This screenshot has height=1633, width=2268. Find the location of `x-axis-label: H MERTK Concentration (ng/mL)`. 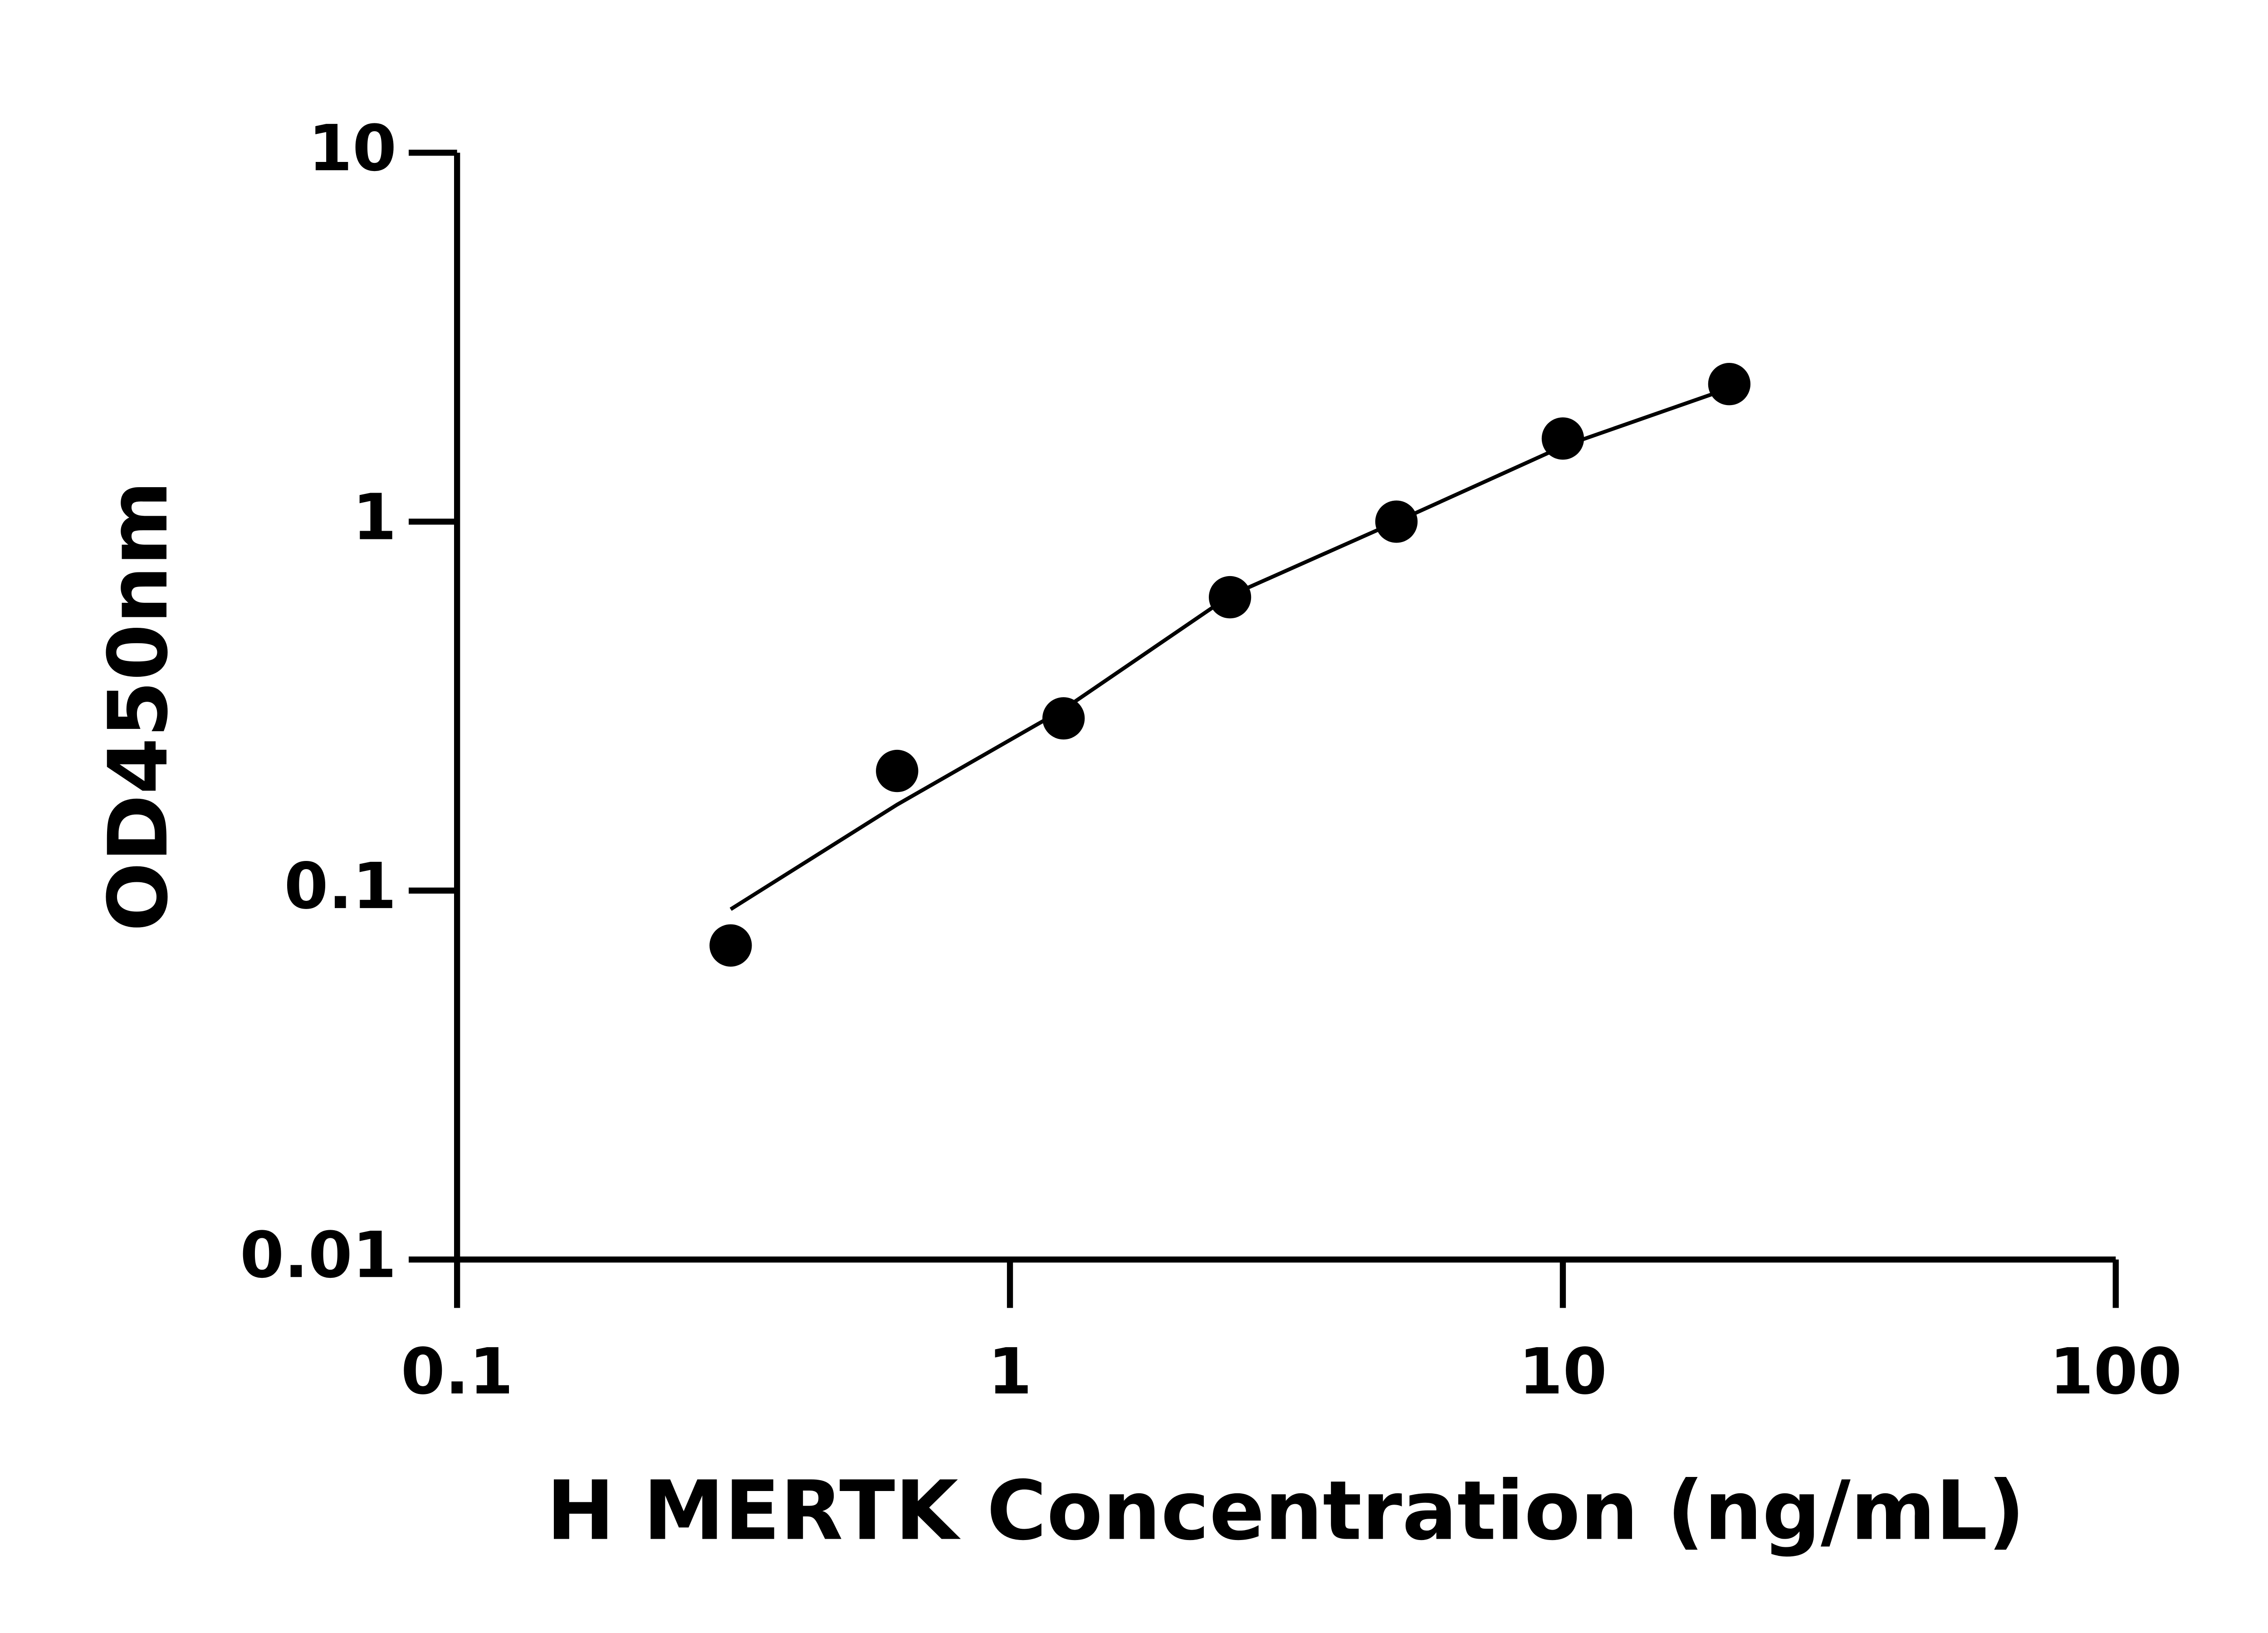

x-axis-label: H MERTK Concentration (ng/mL) is located at coordinates (1285, 1511).